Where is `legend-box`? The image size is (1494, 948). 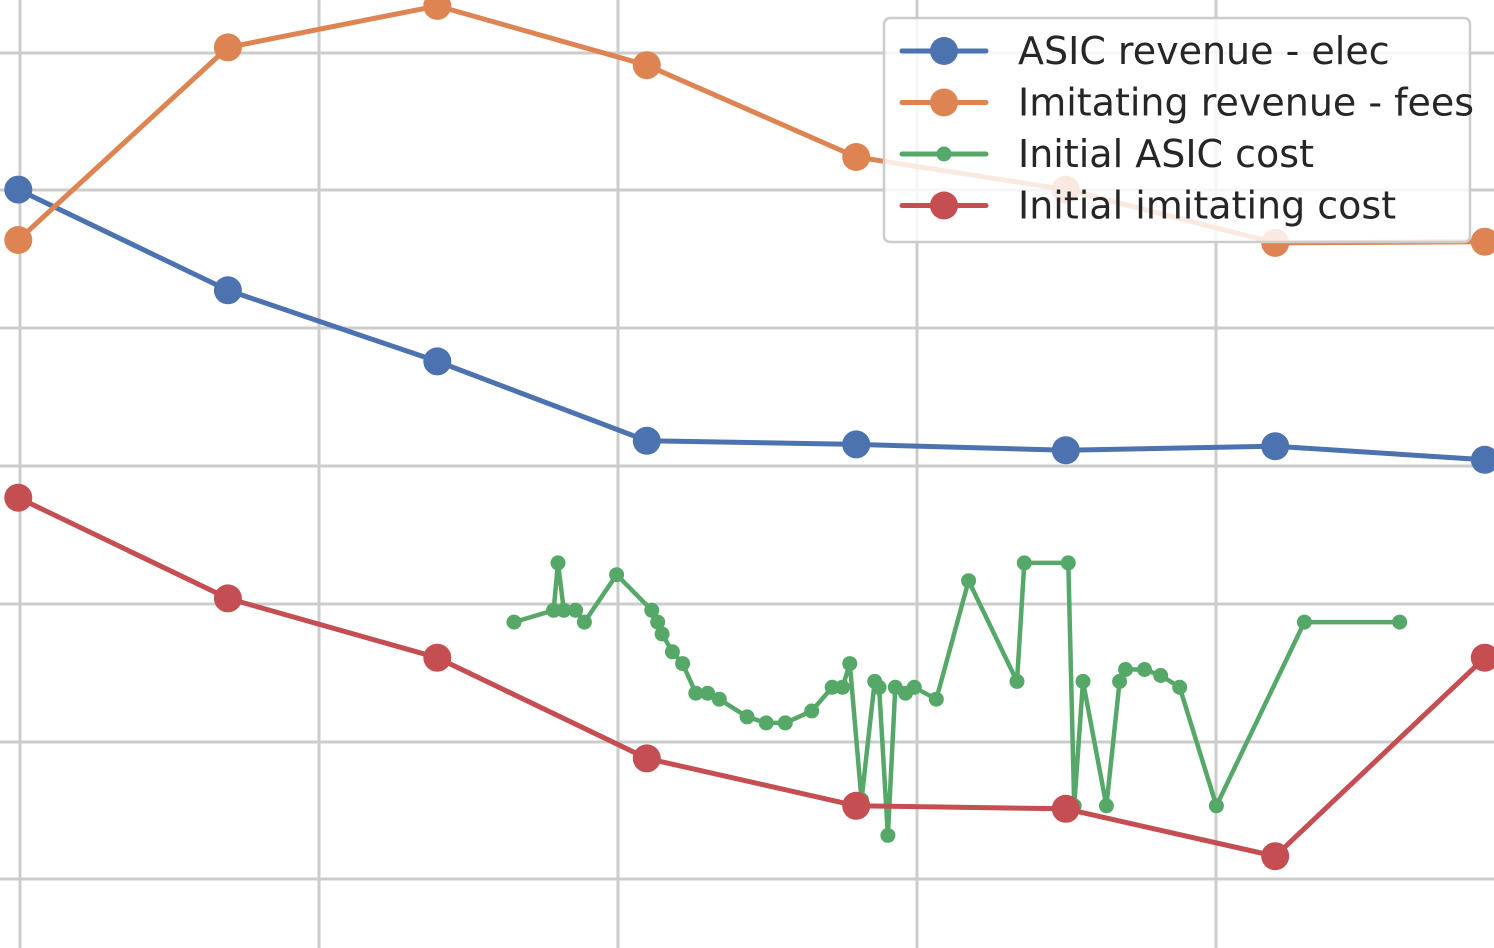
legend-box is located at coordinates (1177, 130).